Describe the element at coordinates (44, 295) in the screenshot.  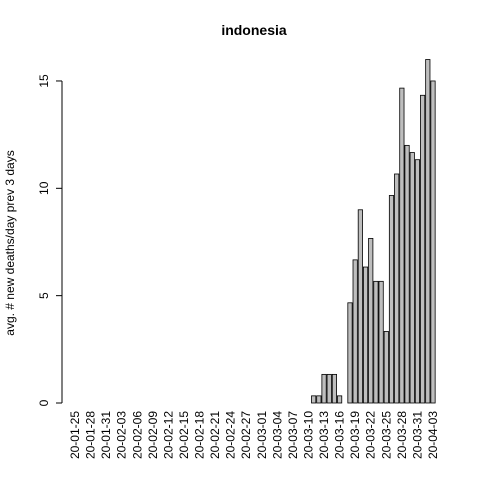
I see `y-tick-label: 5` at that location.